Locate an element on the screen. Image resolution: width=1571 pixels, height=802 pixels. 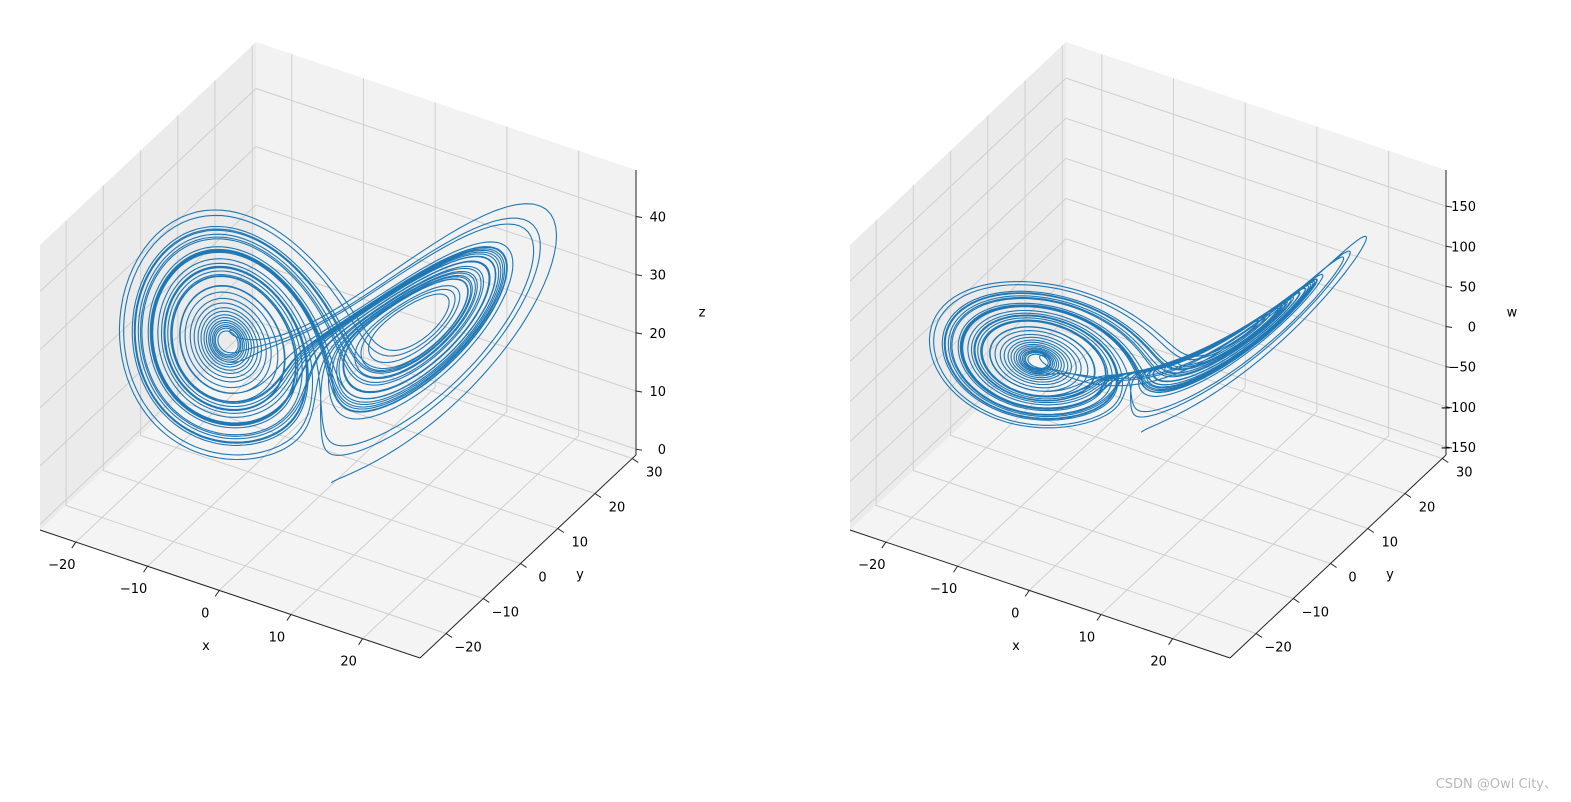
x-tick-label: 10 is located at coordinates (1087, 638).